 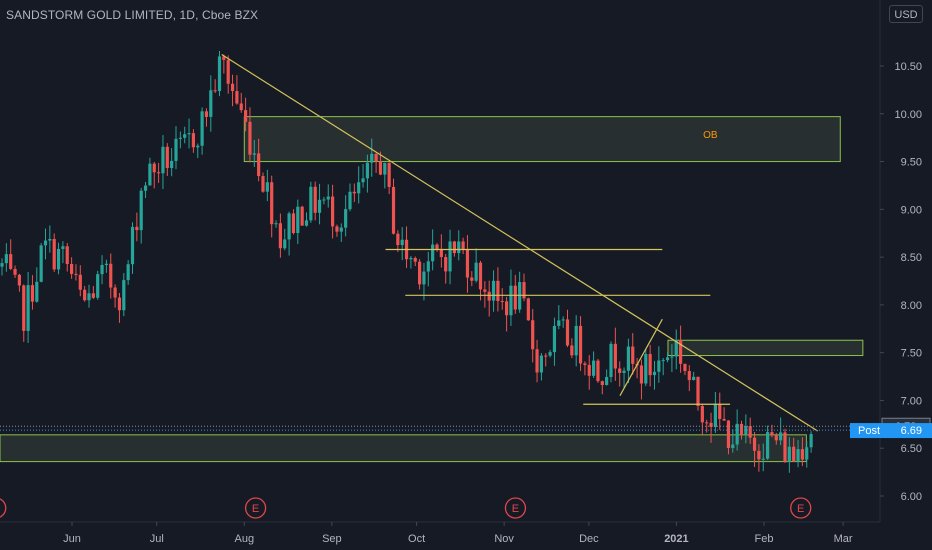 I want to click on chart-title: SANDSTORM GOLD LIMITED, 1D, Cboe BZX, so click(x=132, y=15).